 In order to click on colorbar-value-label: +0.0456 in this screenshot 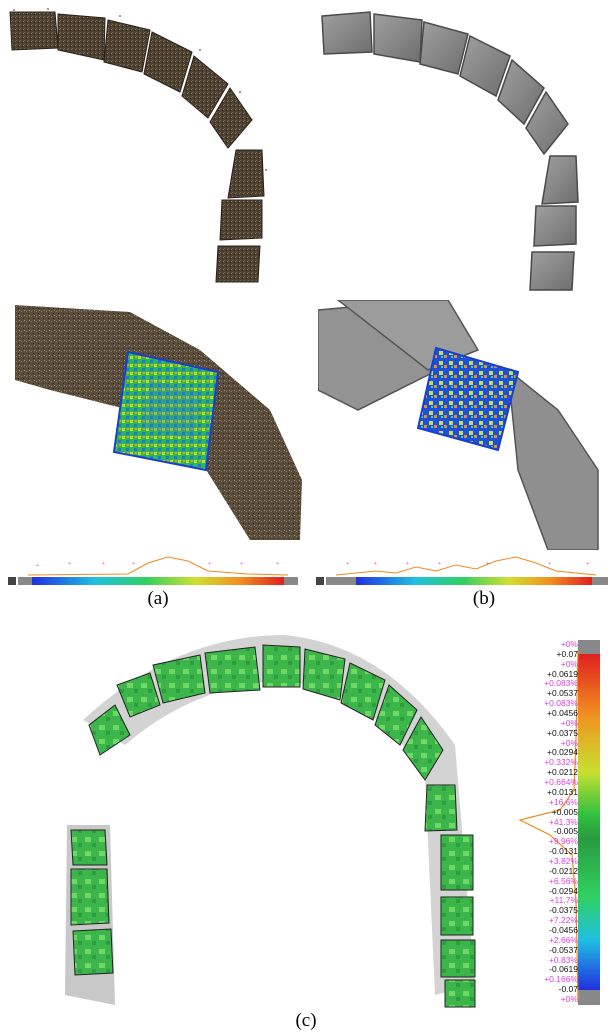, I will do `click(562, 713)`.